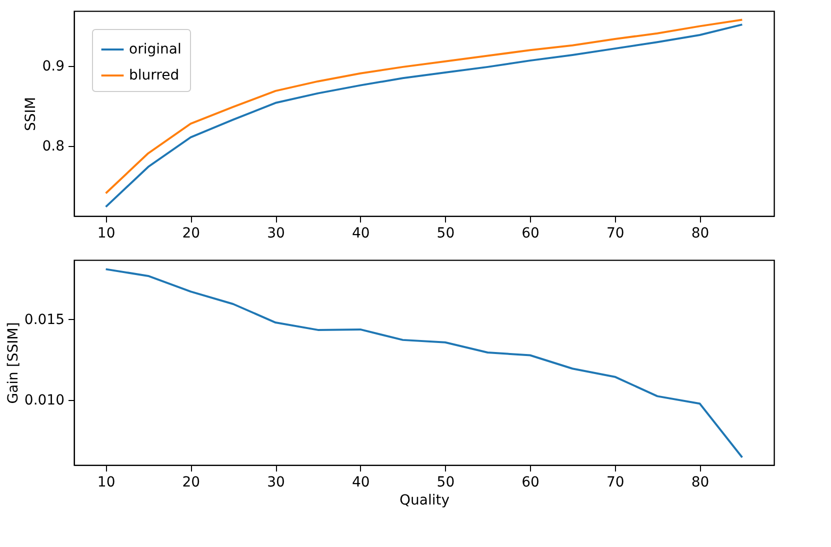 The width and height of the screenshot is (831, 547). What do you see at coordinates (53, 146) in the screenshot?
I see `y-tick-label: 0.8` at bounding box center [53, 146].